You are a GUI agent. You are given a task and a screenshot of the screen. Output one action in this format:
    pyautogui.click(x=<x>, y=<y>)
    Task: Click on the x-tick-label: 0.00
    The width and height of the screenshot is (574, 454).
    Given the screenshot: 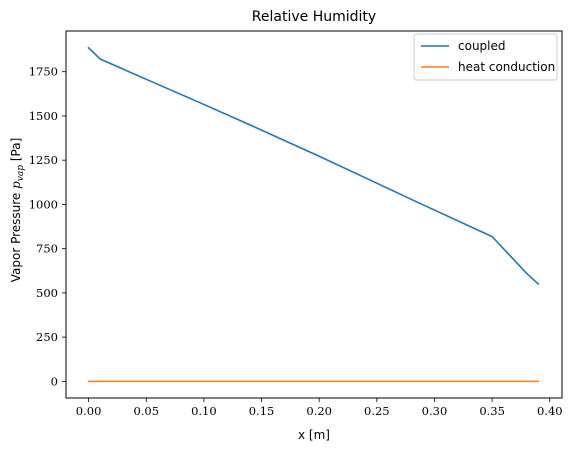 What is the action you would take?
    pyautogui.click(x=89, y=411)
    